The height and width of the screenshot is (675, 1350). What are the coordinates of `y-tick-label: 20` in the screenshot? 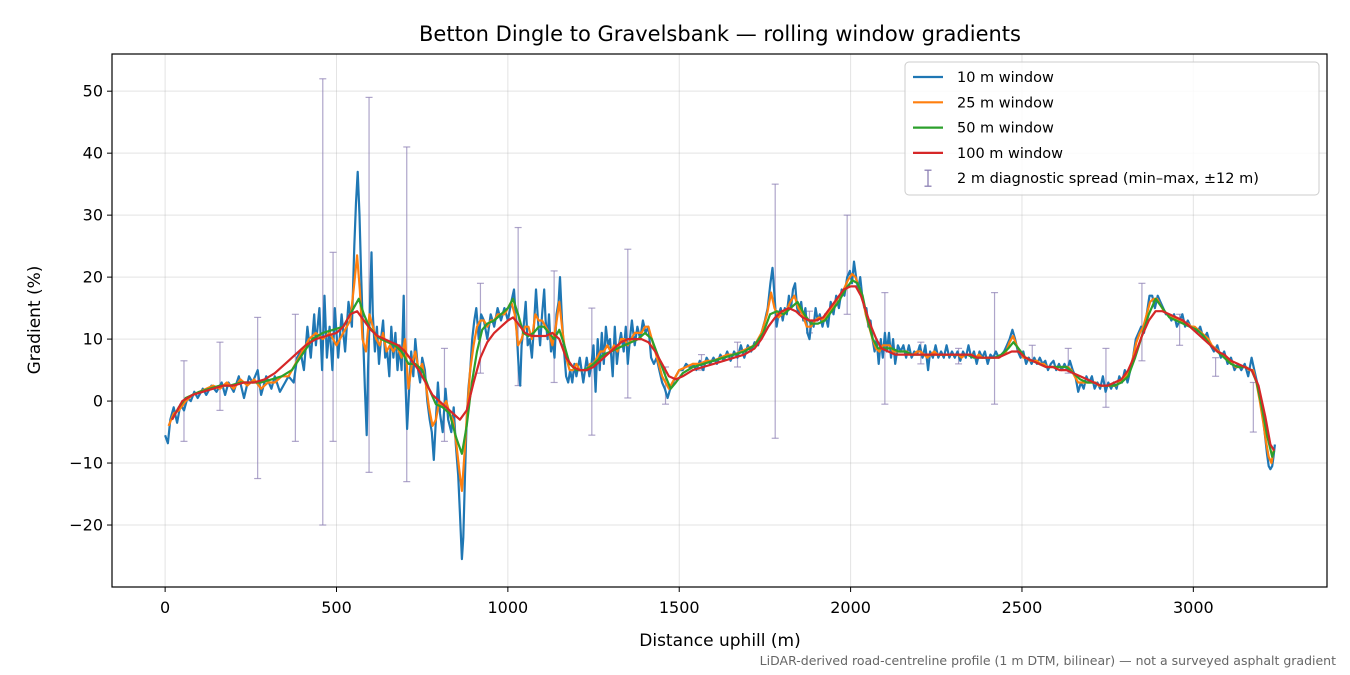 It's located at (93, 277).